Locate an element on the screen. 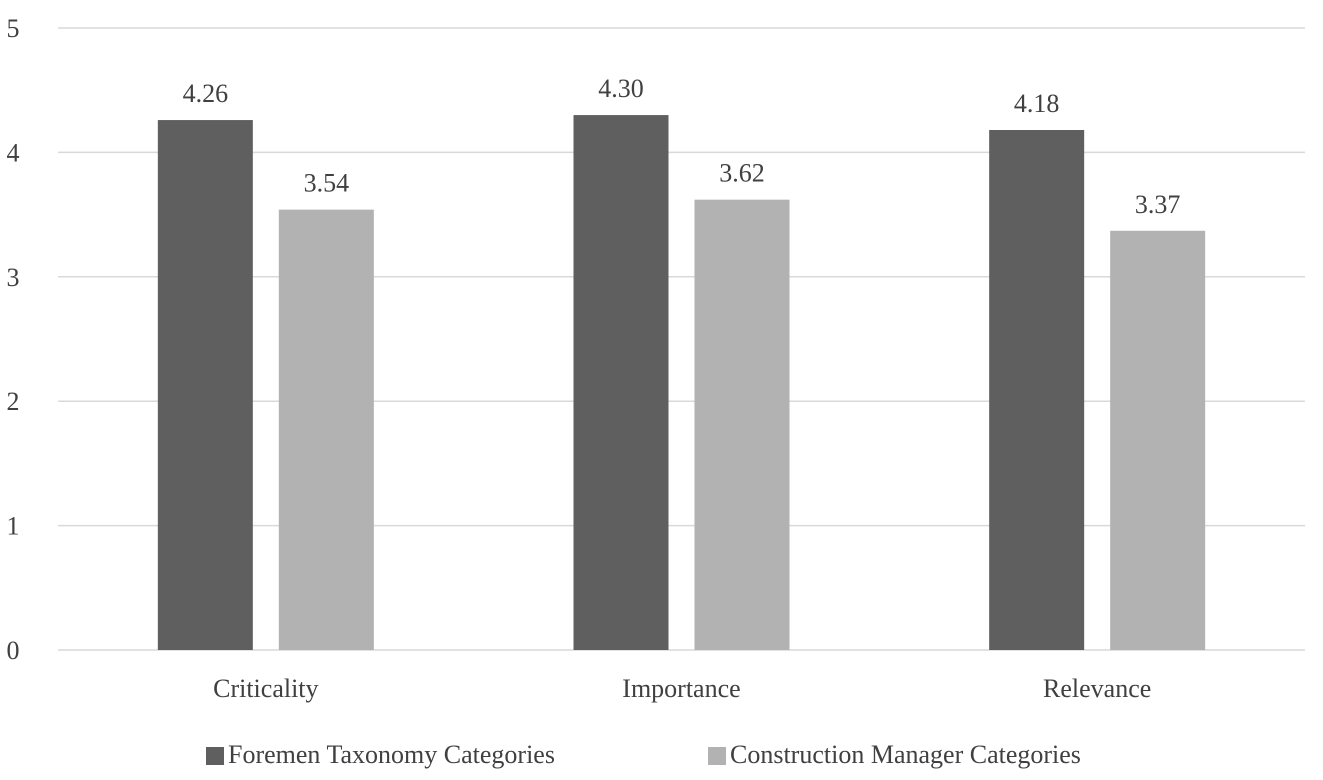 This screenshot has width=1323, height=780. data-label-criticality-series-1: 3.54 is located at coordinates (327, 183).